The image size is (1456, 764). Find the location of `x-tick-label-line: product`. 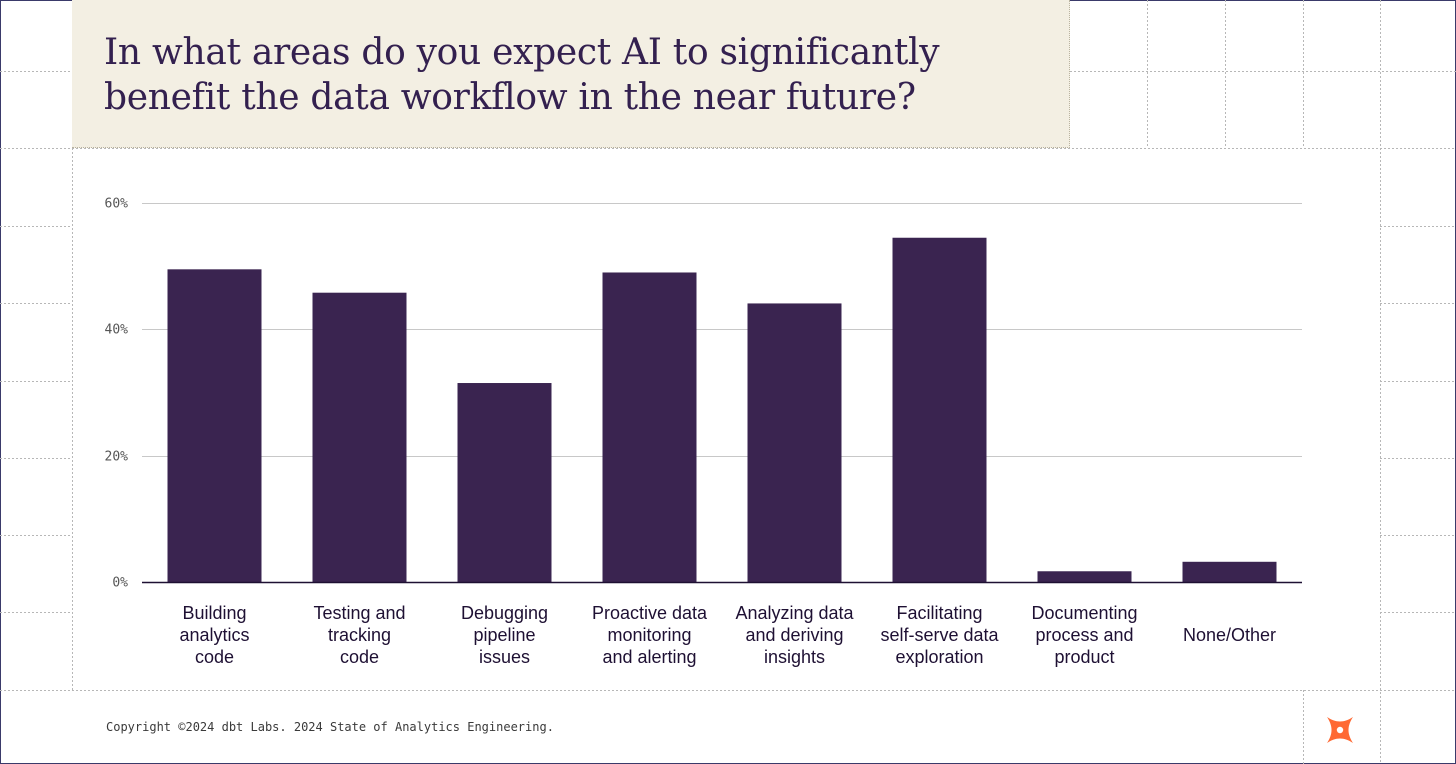

x-tick-label-line: product is located at coordinates (1084, 657).